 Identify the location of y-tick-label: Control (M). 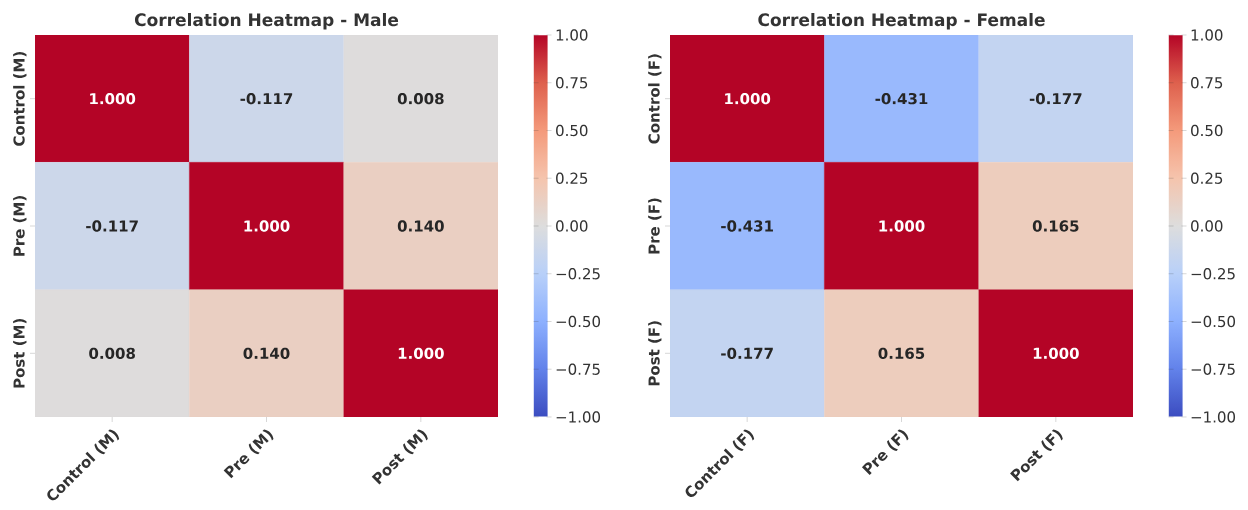
(20, 99).